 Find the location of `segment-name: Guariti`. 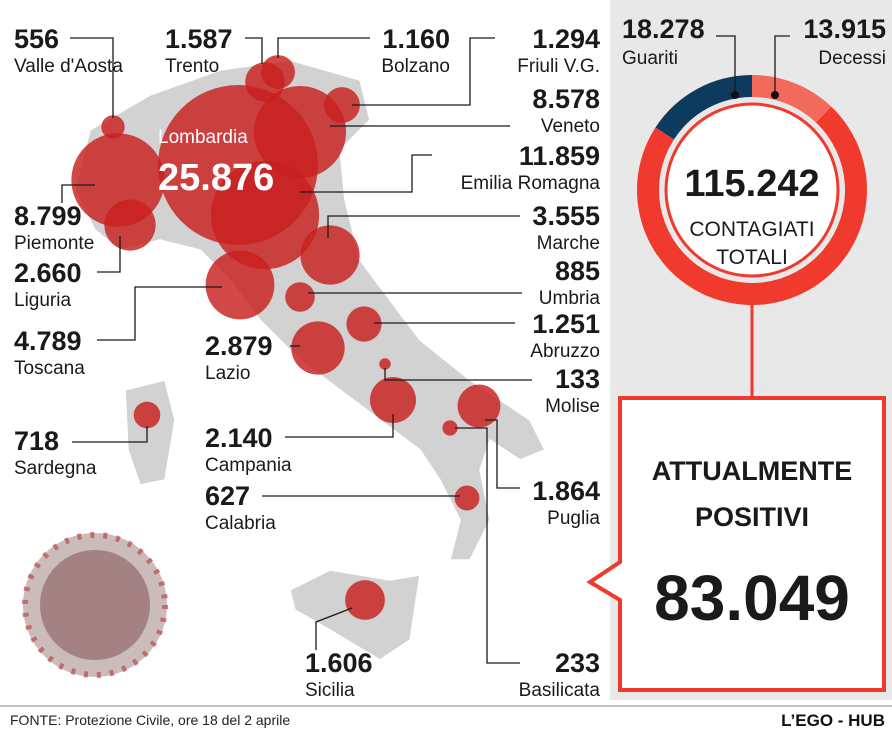

segment-name: Guariti is located at coordinates (650, 58).